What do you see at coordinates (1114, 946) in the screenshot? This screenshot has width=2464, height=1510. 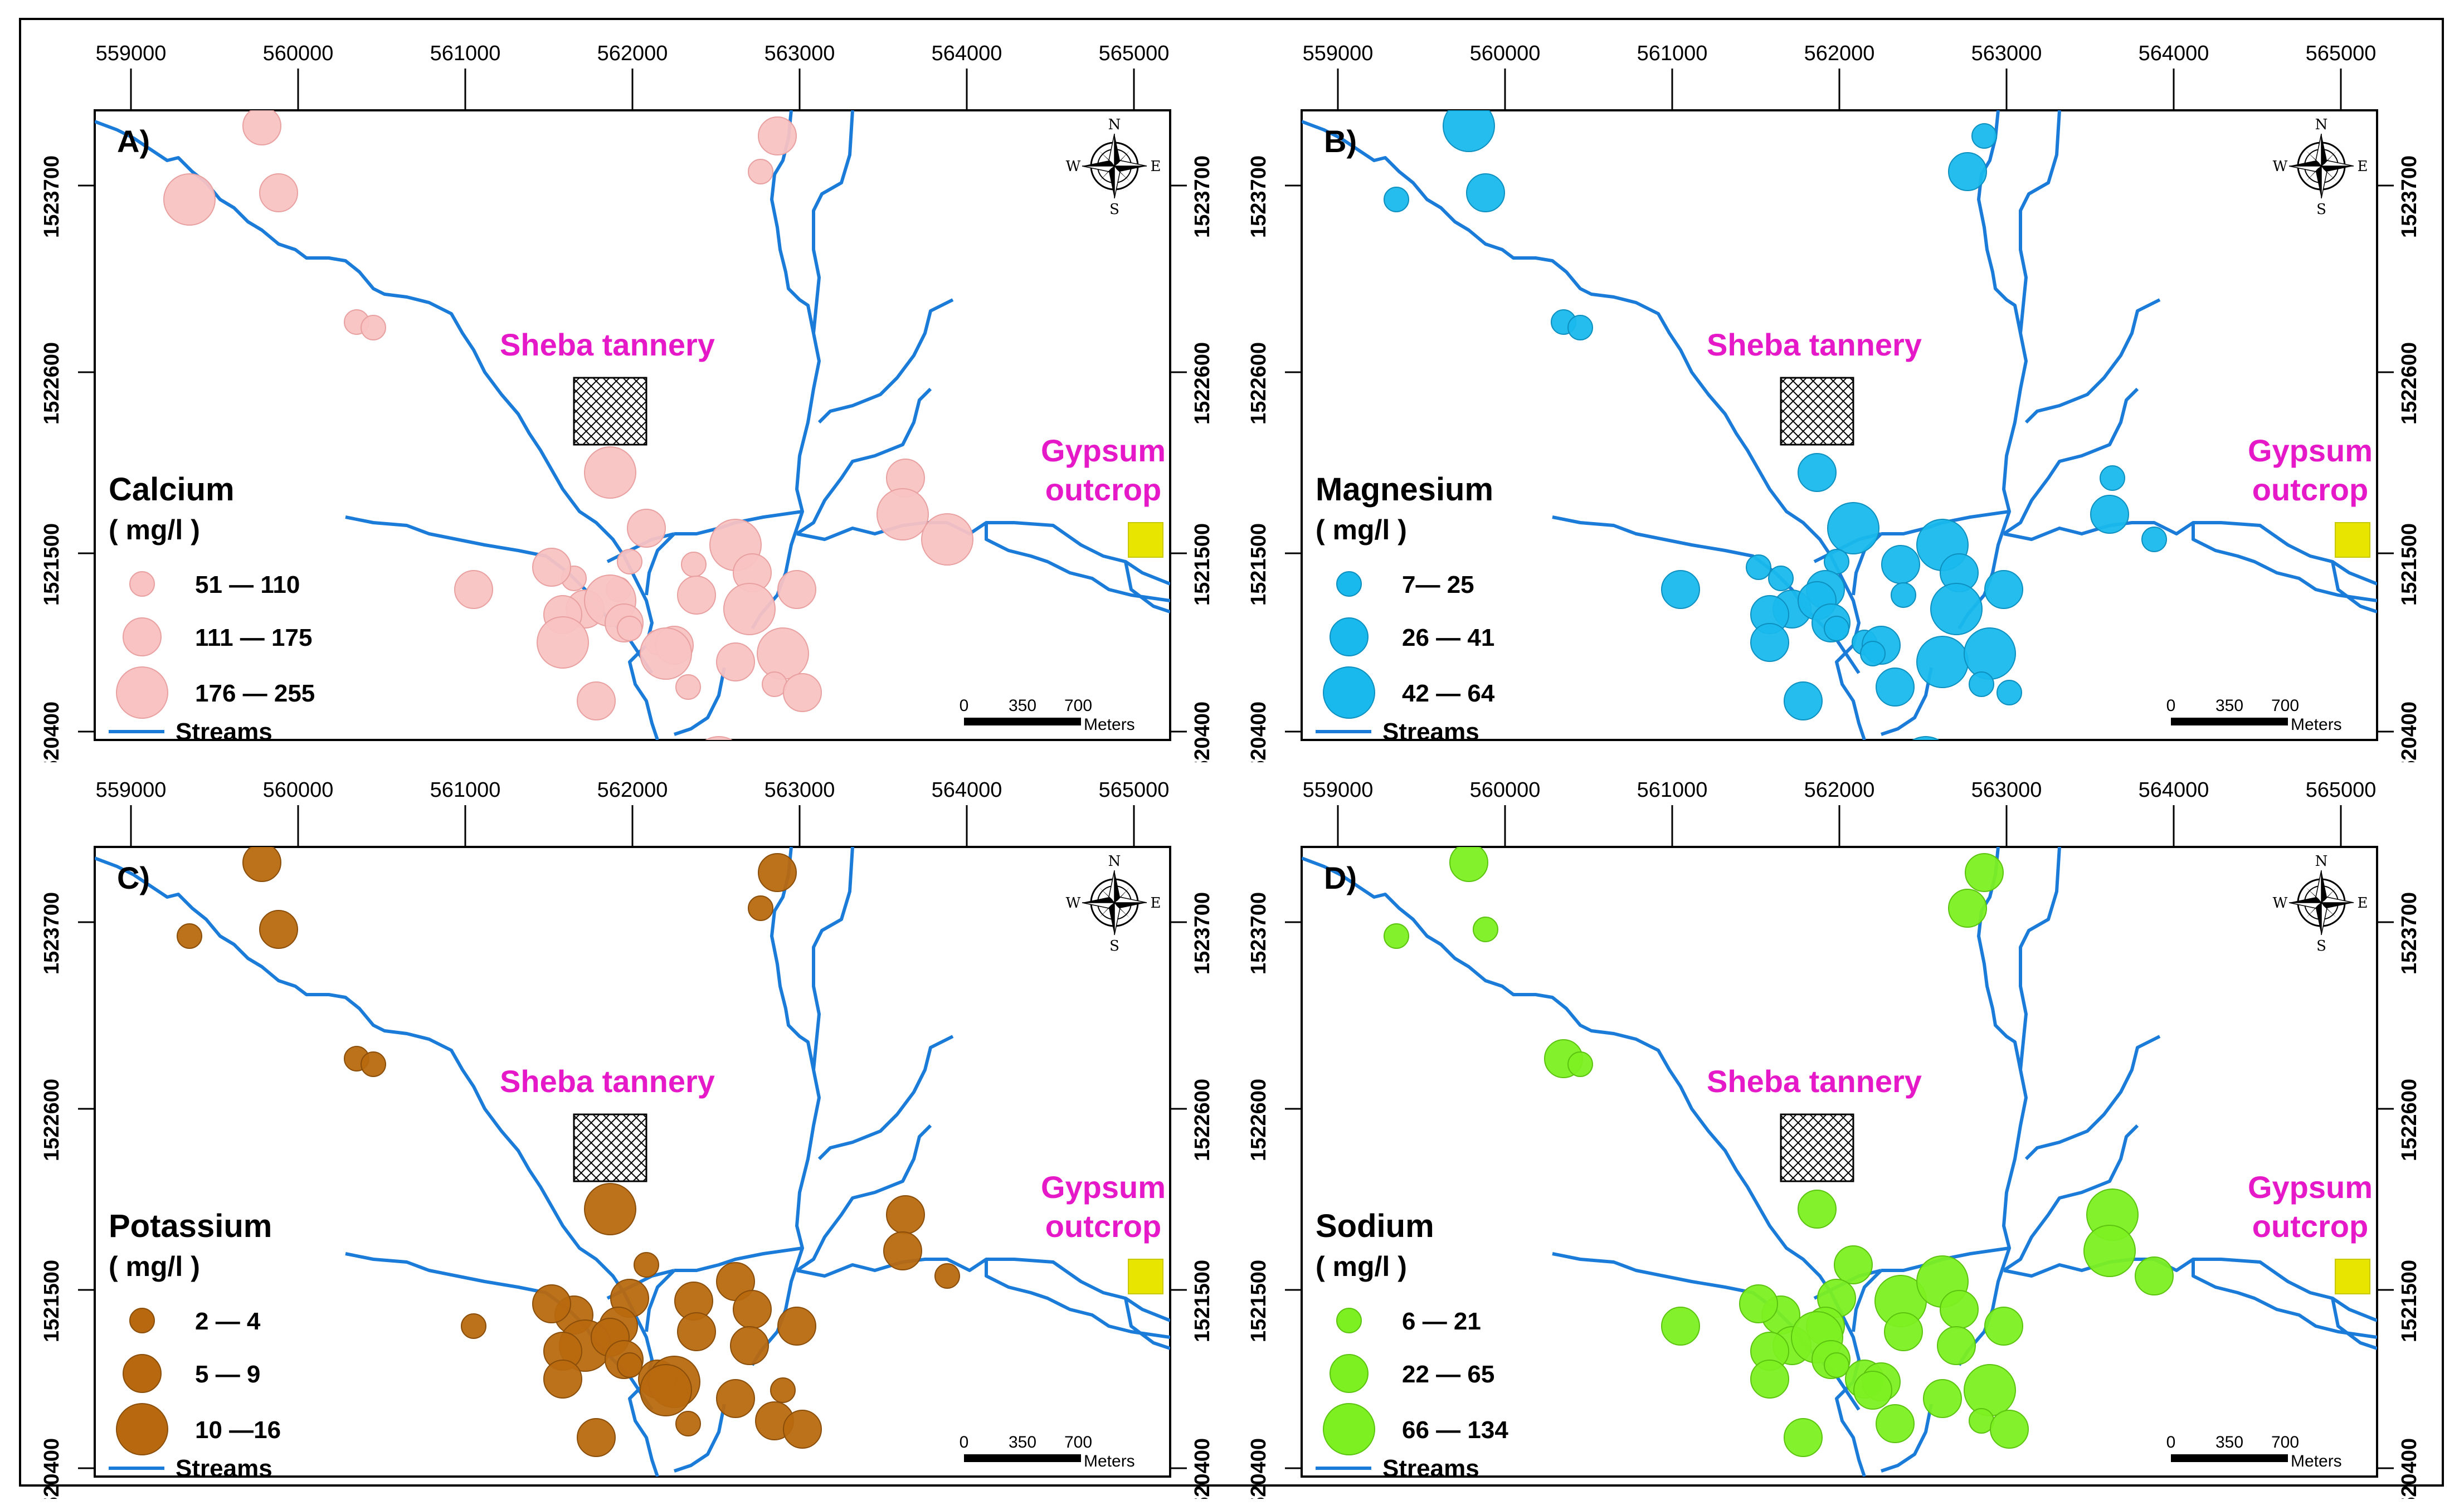 I see `svg-text: S` at bounding box center [1114, 946].